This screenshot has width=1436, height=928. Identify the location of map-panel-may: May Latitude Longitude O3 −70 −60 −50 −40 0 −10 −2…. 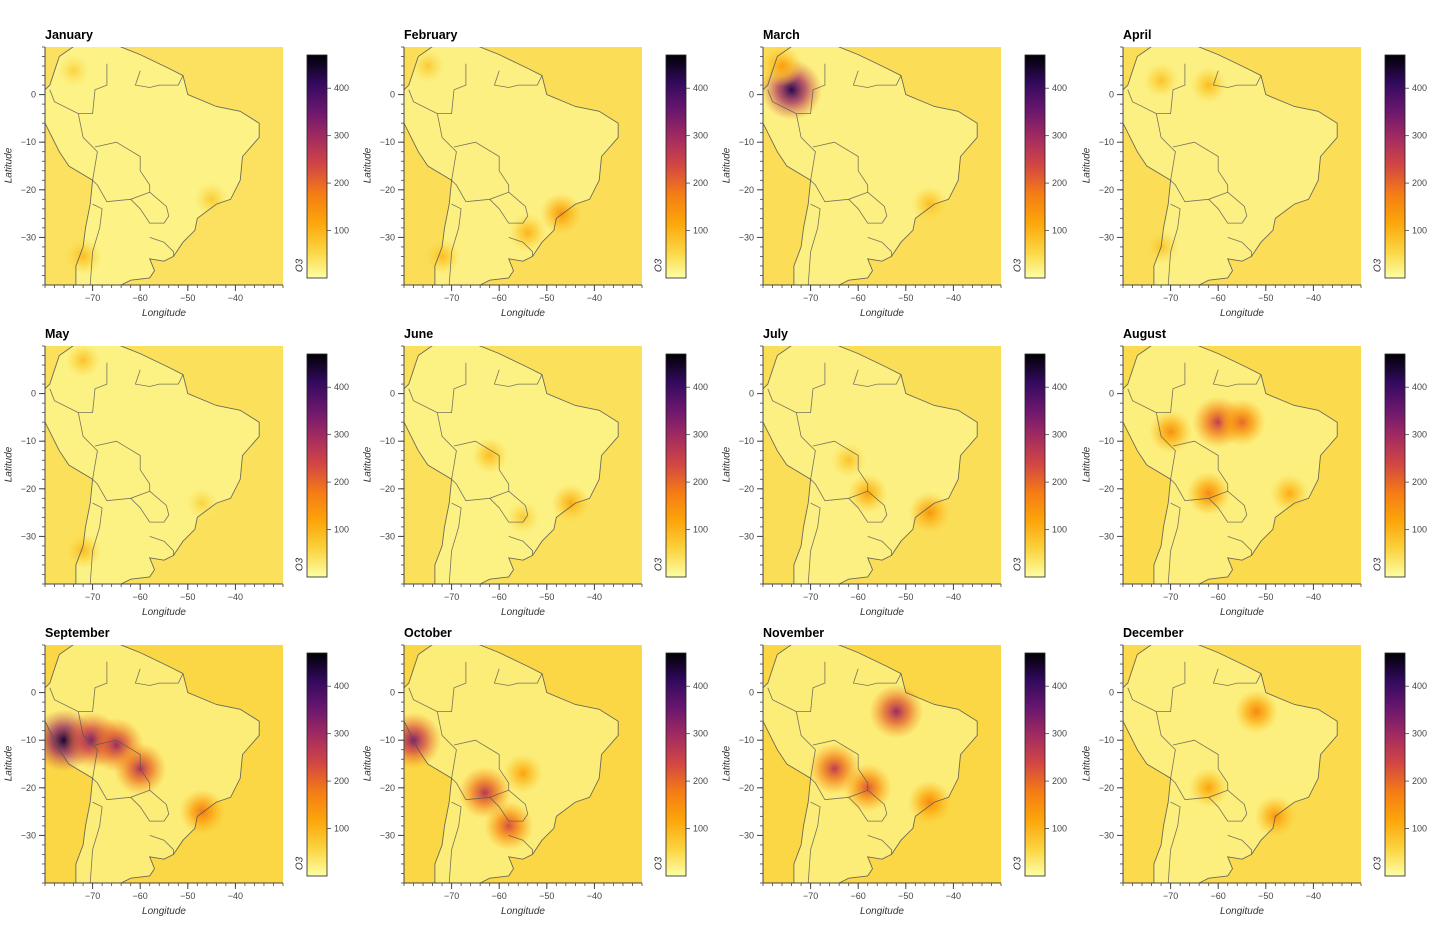
(175, 447).